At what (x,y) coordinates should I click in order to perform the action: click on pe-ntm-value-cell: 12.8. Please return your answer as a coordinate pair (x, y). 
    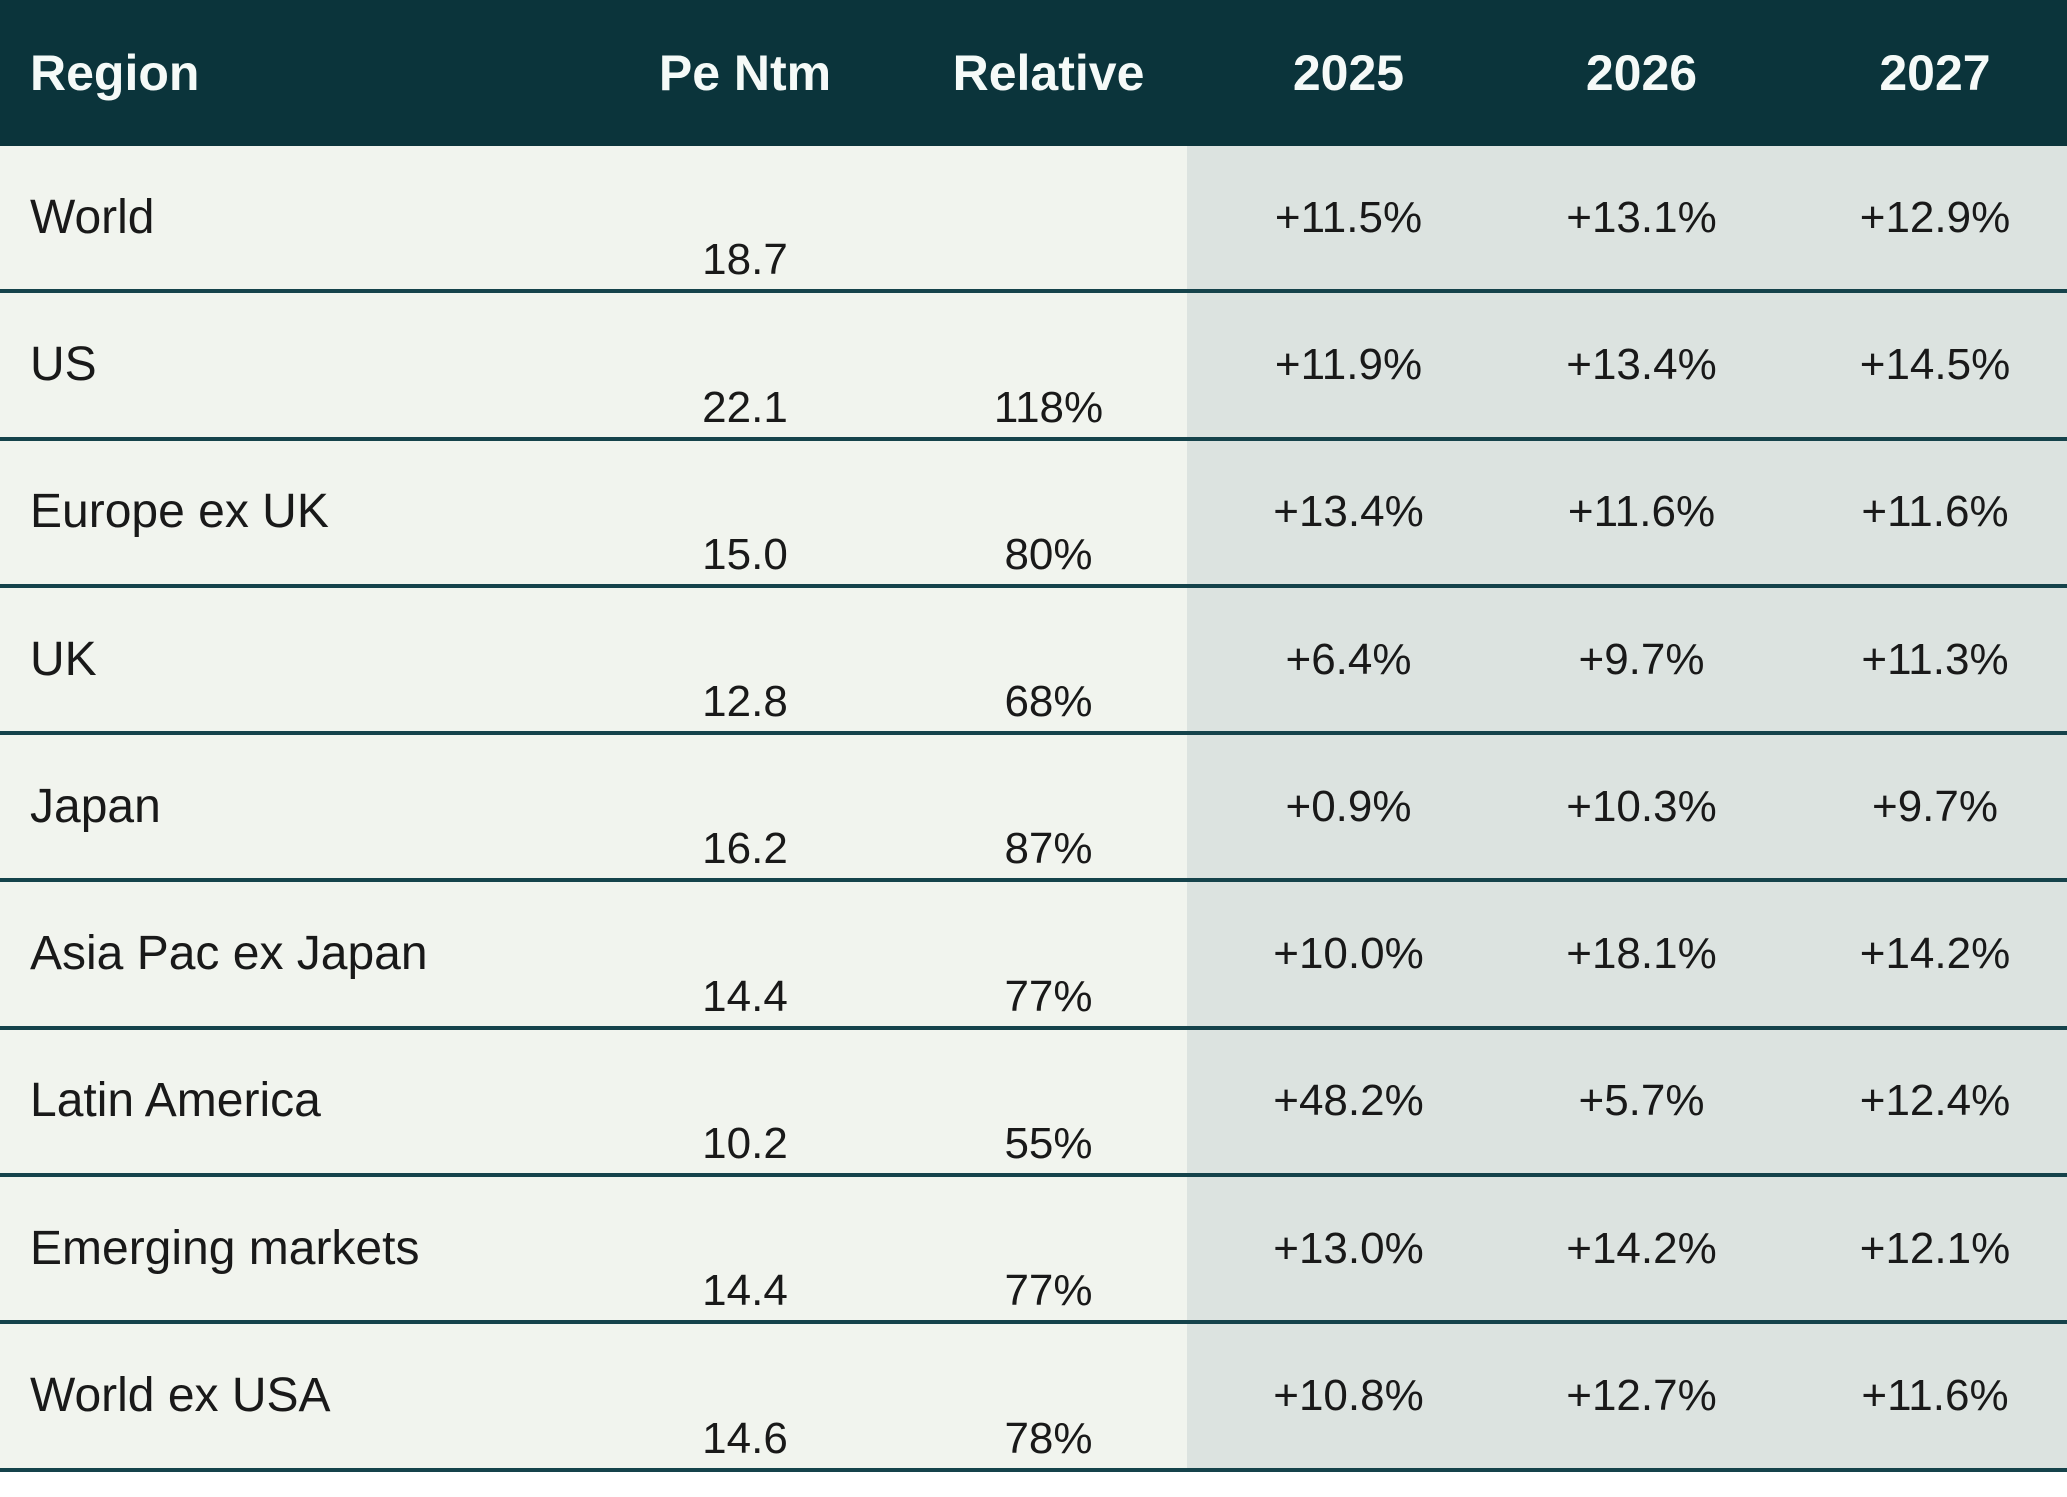
    Looking at the image, I should click on (745, 659).